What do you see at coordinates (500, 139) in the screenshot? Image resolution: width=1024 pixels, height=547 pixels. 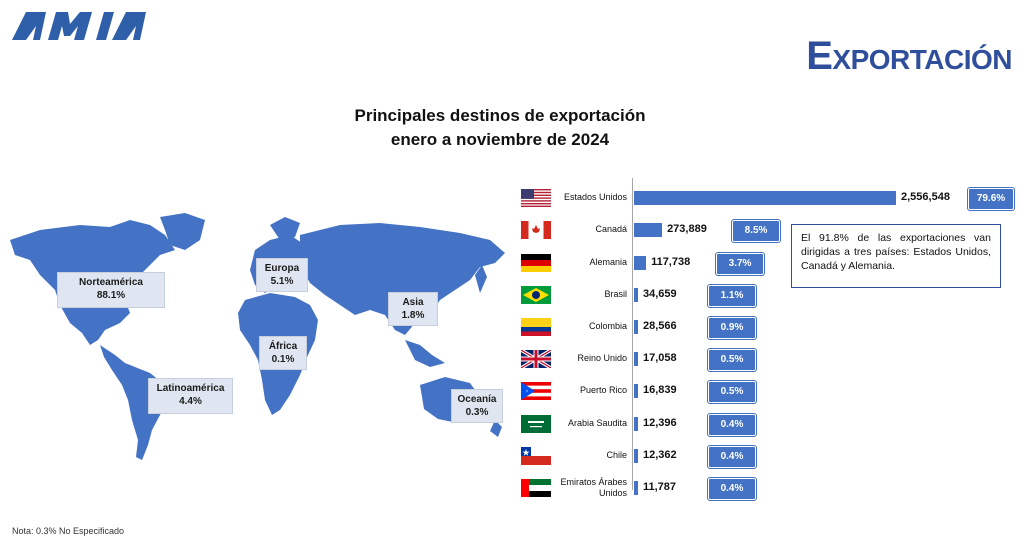 I see `chart-subtitle: enero a noviembre de 2024` at bounding box center [500, 139].